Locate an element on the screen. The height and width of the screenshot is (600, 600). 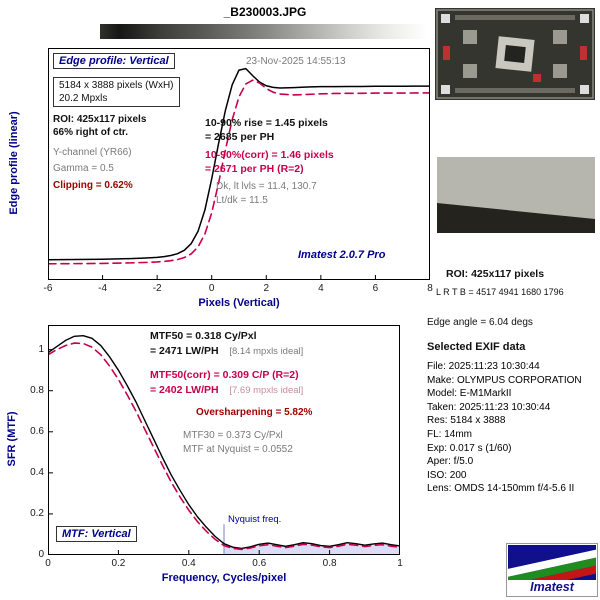
imatest-version-watermark: Imatest 2.0.7 Pro is located at coordinates (342, 255).